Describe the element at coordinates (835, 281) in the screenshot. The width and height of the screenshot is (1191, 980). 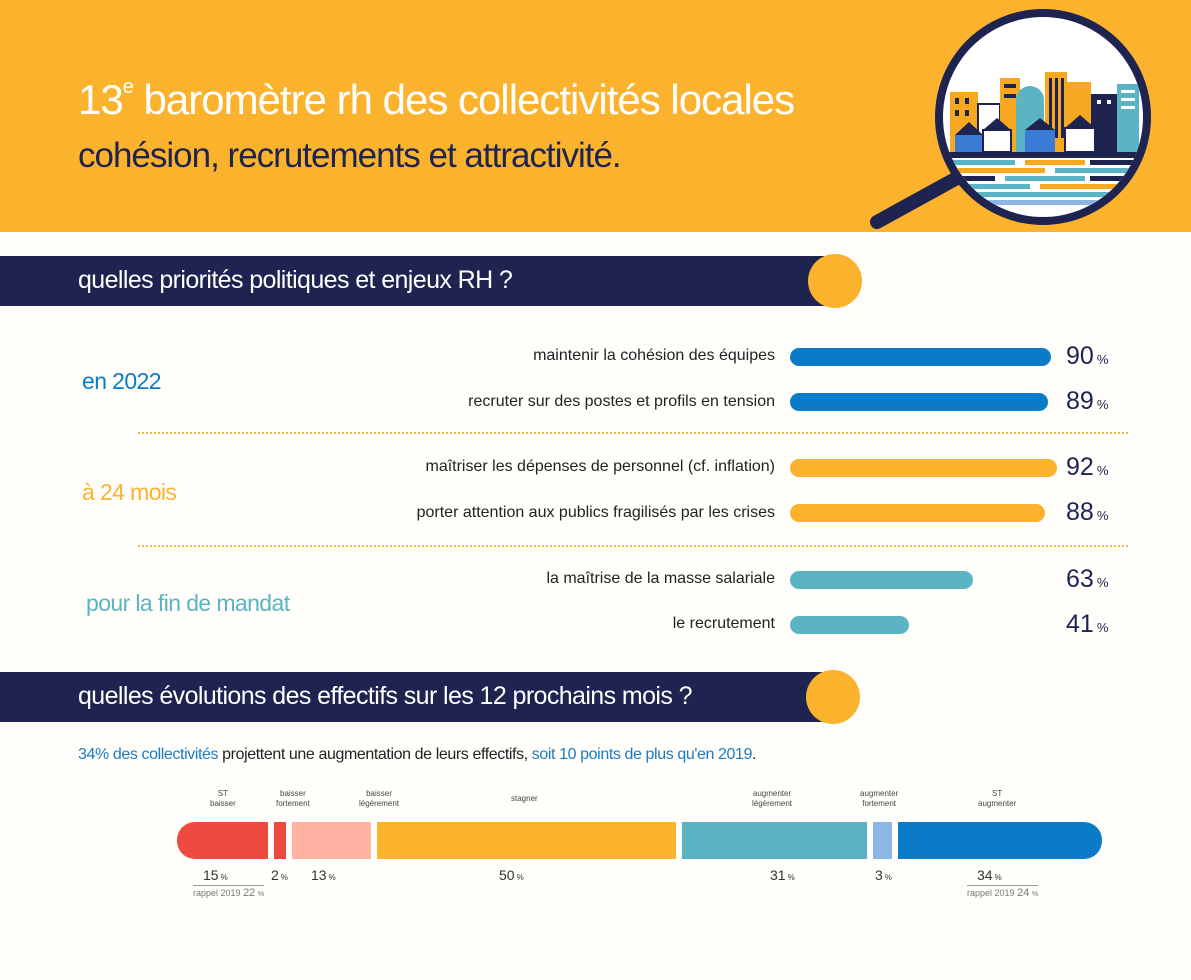
I see `section-priorities-dot` at that location.